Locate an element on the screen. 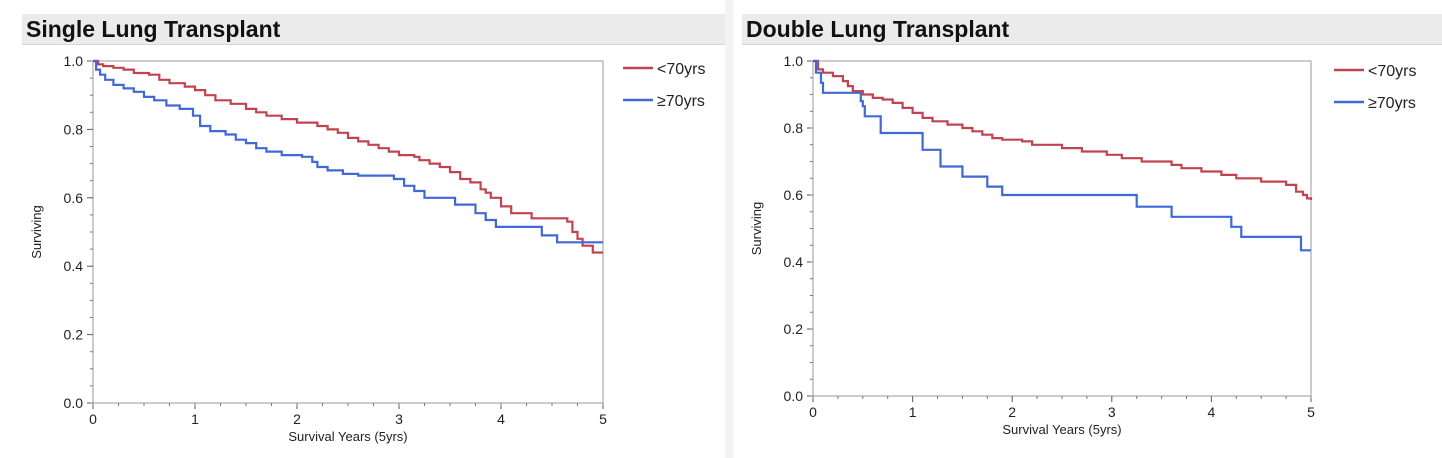 The image size is (1442, 458). title-bar: Single Lung Transplant is located at coordinates (373, 29).